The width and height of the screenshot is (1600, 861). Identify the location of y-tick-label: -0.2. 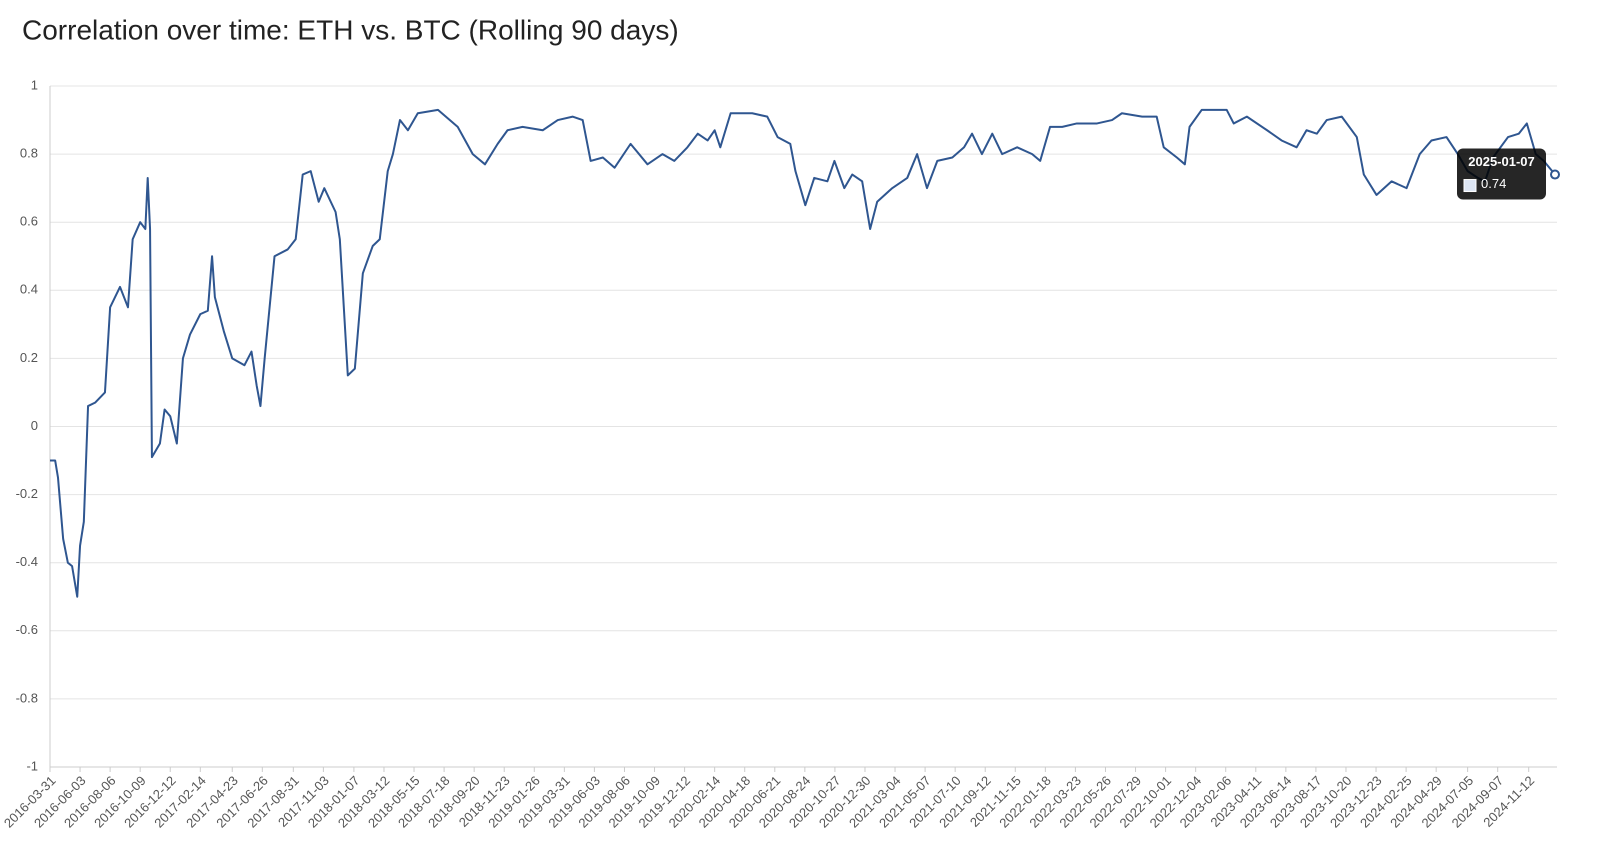
(27, 493).